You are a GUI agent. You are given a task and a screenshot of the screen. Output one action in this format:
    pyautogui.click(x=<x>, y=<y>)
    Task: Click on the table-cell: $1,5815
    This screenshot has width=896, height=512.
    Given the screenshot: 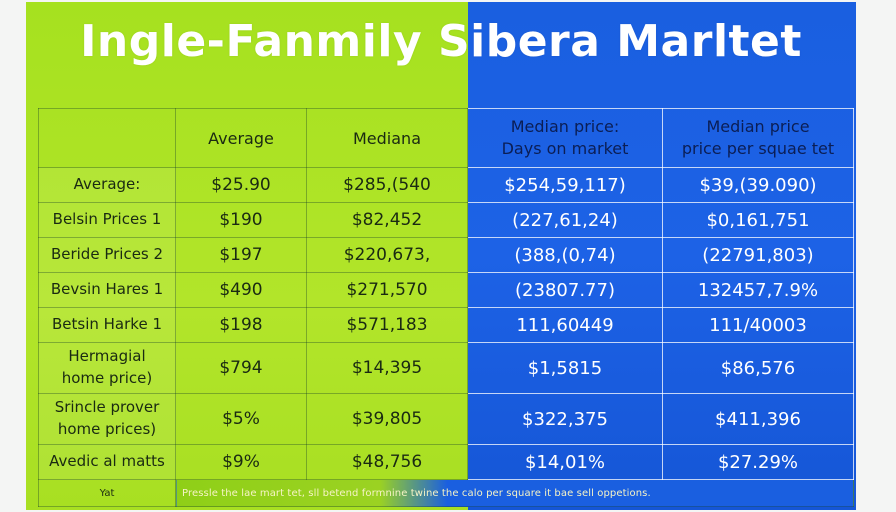 What is the action you would take?
    pyautogui.click(x=565, y=368)
    